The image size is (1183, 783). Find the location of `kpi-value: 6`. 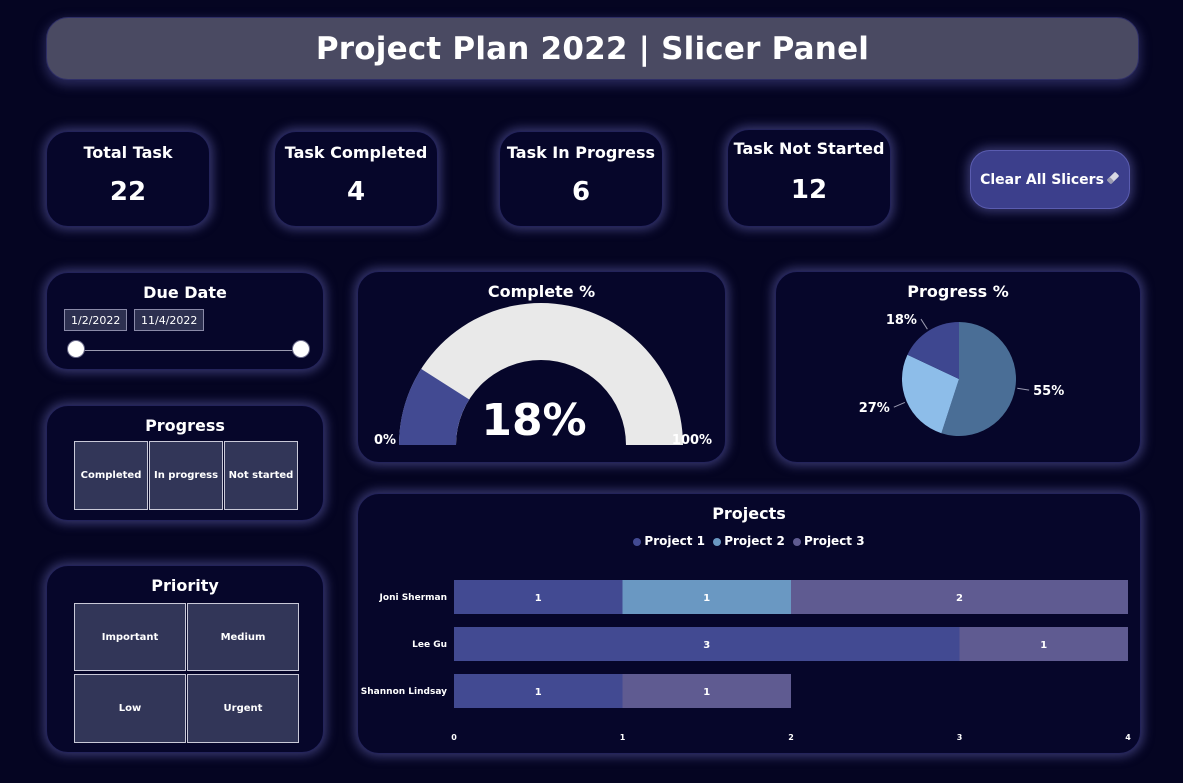

kpi-value: 6 is located at coordinates (581, 192).